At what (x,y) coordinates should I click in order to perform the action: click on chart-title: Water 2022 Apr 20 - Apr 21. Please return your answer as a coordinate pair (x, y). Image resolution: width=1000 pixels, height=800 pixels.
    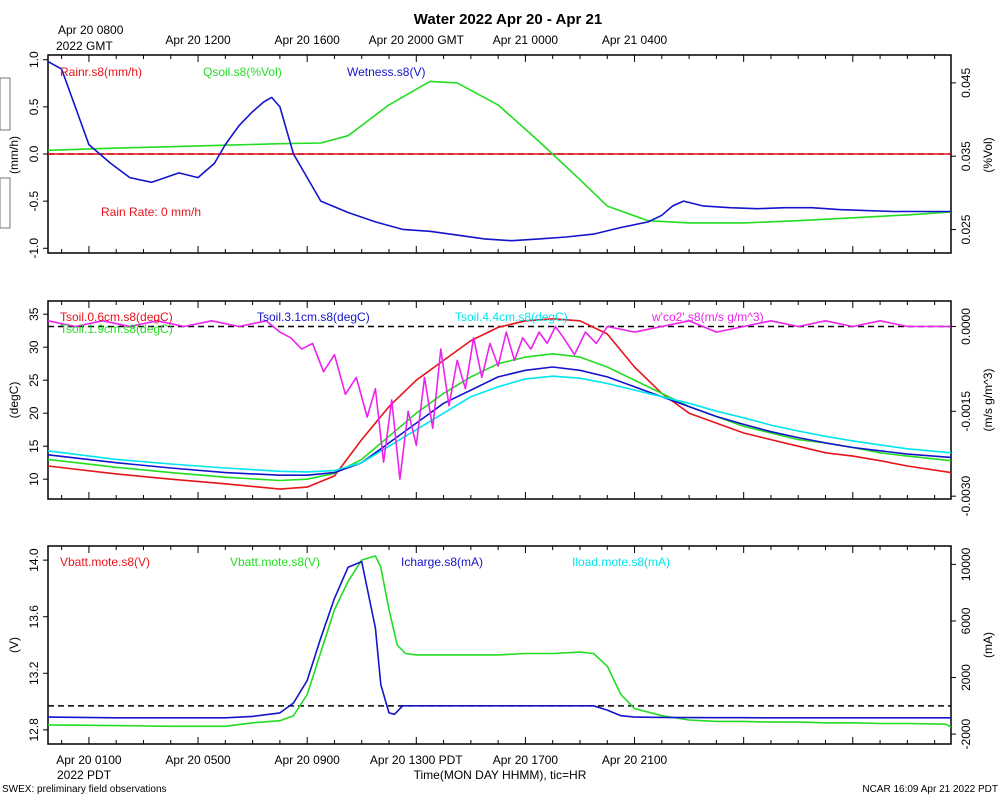
    Looking at the image, I should click on (508, 19).